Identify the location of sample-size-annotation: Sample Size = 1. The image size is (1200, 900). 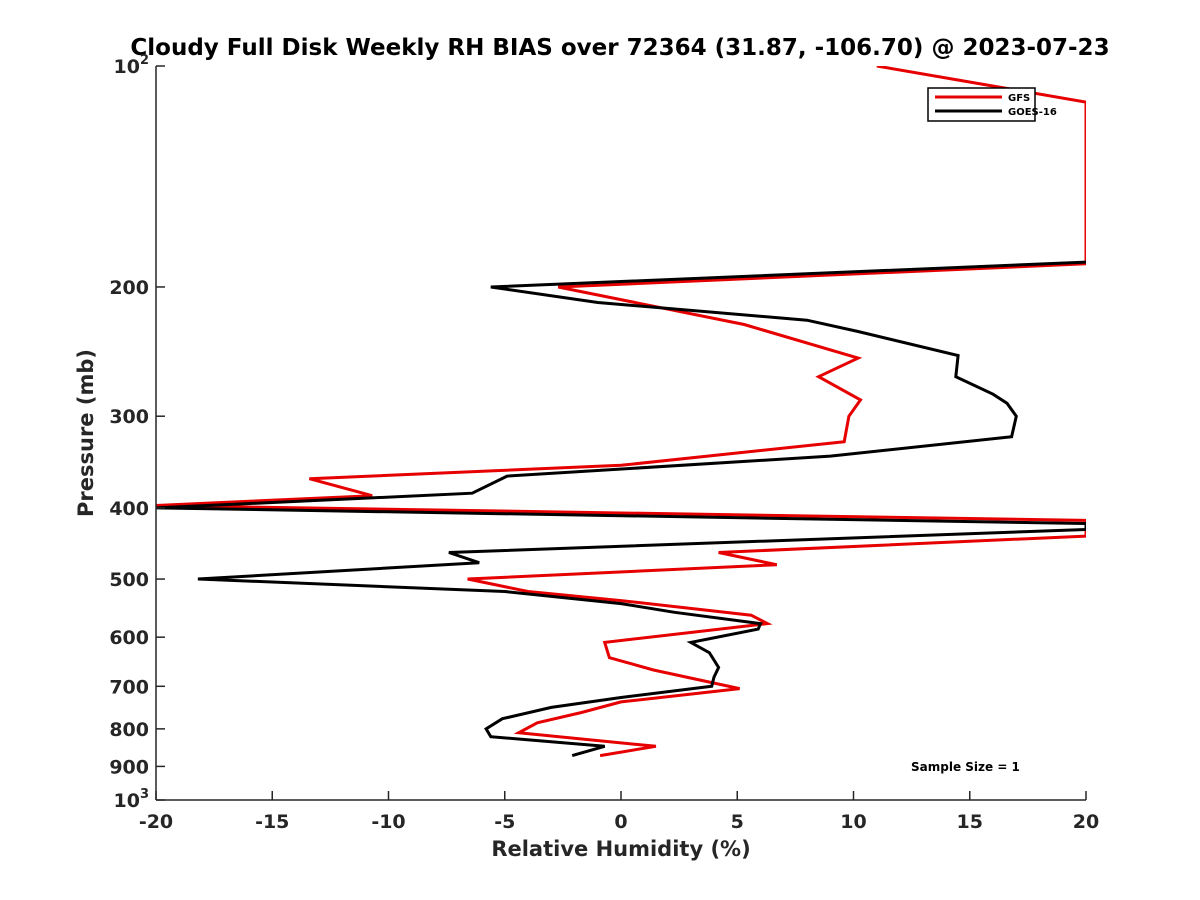
(965, 767).